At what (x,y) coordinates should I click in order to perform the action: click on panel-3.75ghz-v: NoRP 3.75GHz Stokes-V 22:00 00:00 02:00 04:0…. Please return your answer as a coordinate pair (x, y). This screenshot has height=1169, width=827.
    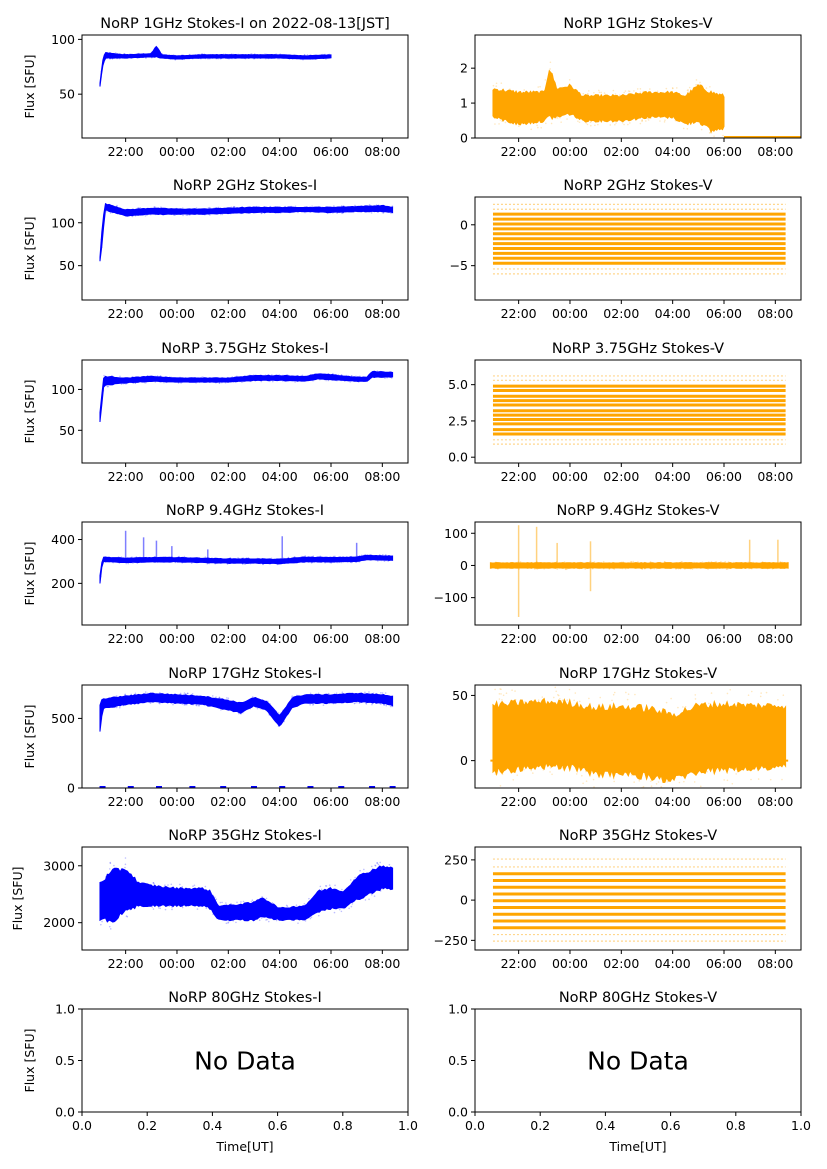
    Looking at the image, I should click on (625, 412).